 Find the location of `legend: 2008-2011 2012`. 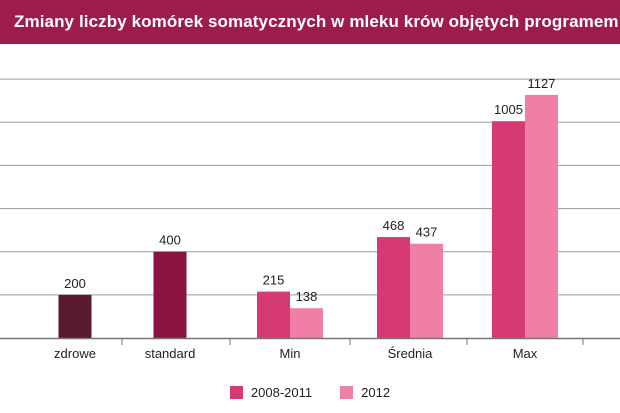

legend: 2008-2011 2012 is located at coordinates (310, 392).